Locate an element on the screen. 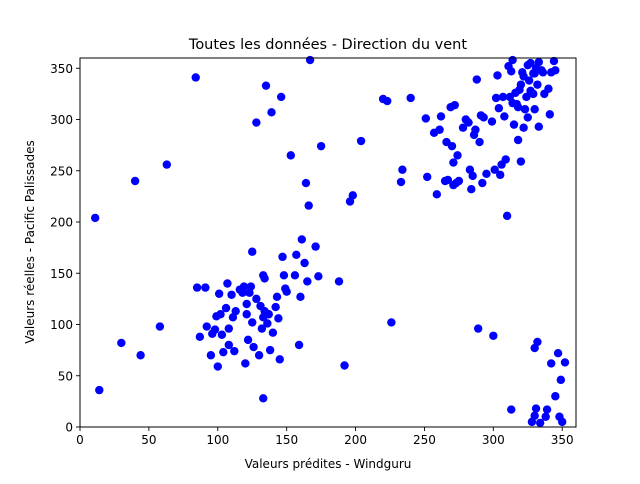  x-tick-label: 300 is located at coordinates (493, 440).